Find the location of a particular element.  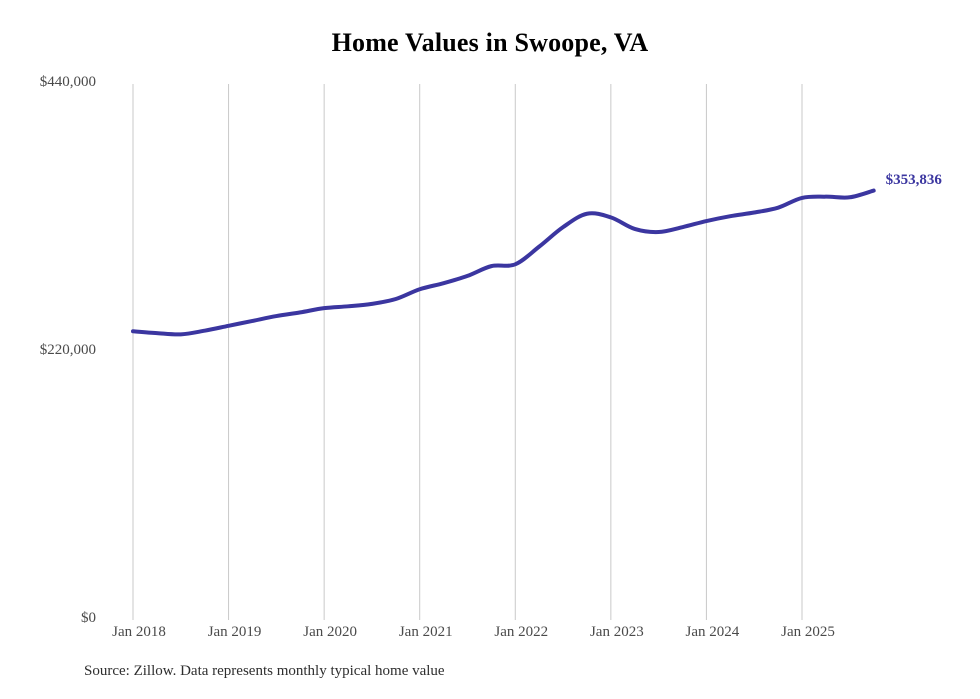

y-axis-tick-label: $220,000 is located at coordinates (67, 350).